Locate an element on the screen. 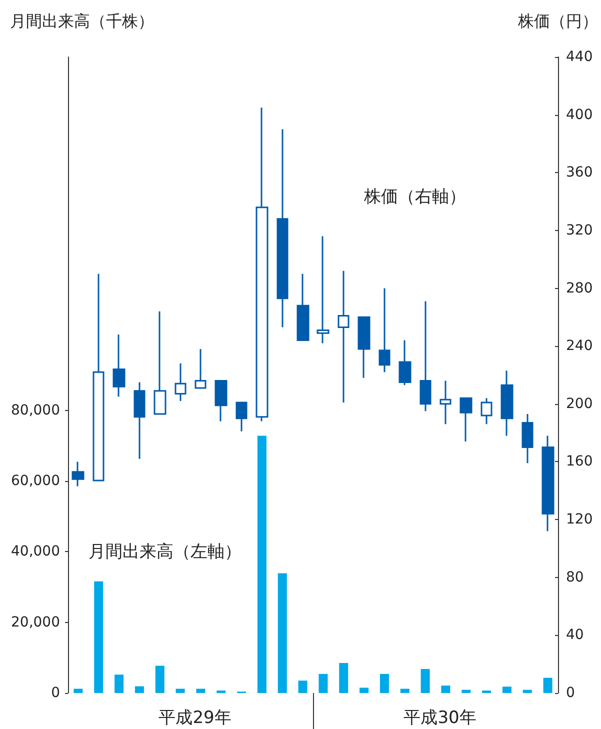 This screenshot has width=601, height=729. y2-tick-label: 360 is located at coordinates (579, 172).